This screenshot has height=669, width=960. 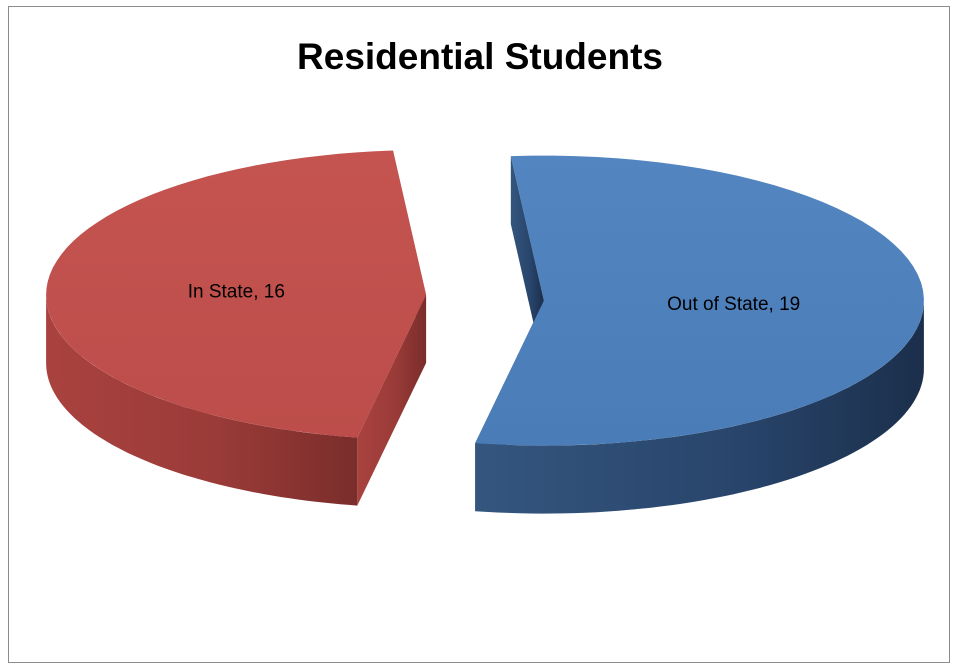 What do you see at coordinates (202, 400) in the screenshot?
I see `slice-side-in-state` at bounding box center [202, 400].